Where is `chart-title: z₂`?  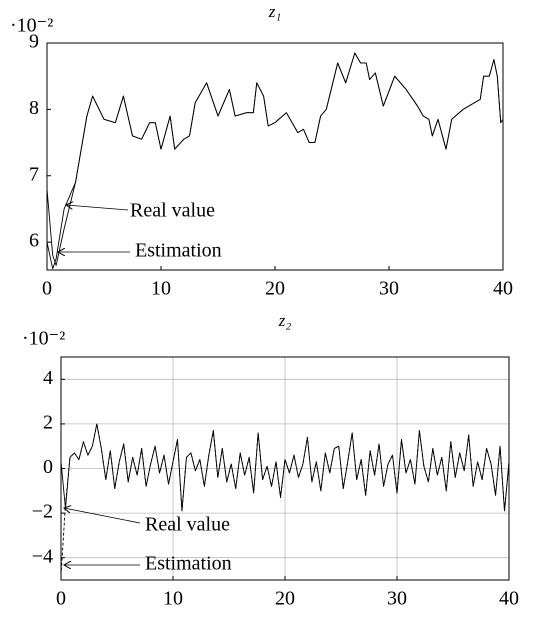 chart-title: z₂ is located at coordinates (285, 320).